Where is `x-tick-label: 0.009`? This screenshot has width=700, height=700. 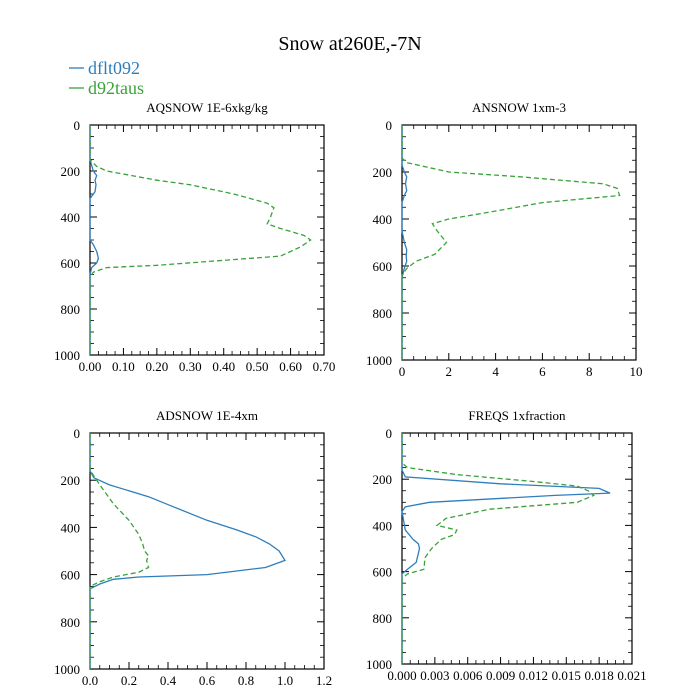
x-tick-label: 0.009 is located at coordinates (500, 675).